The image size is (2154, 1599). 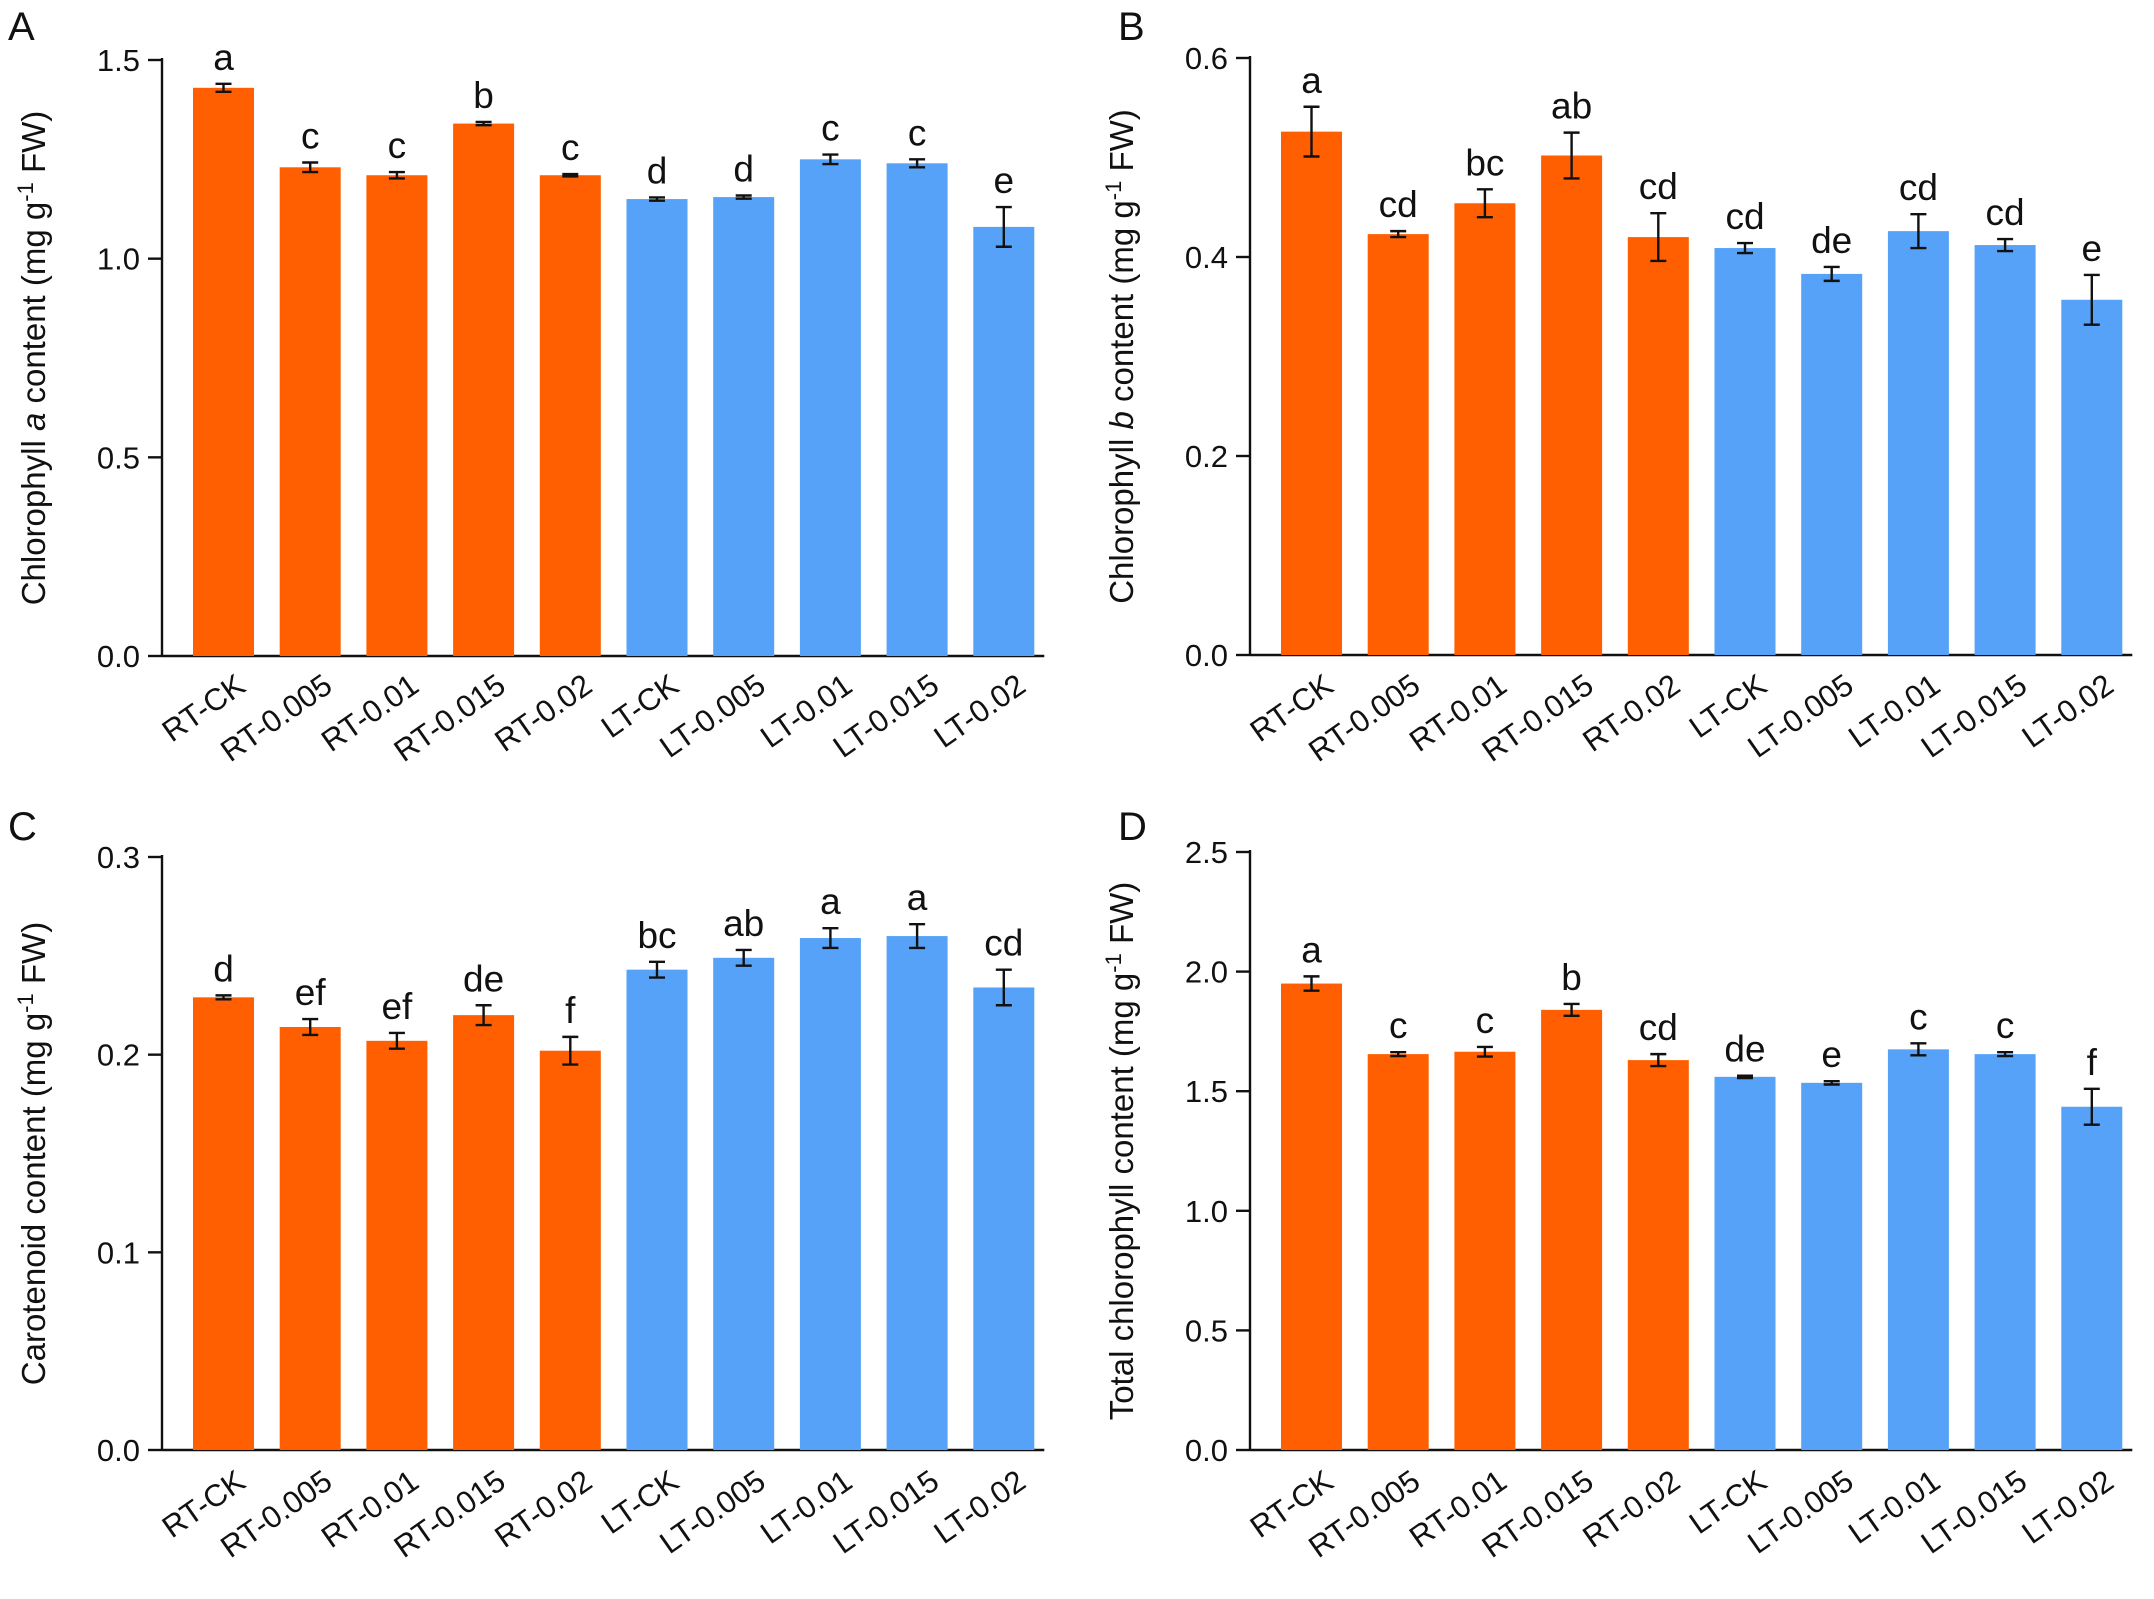 I want to click on panel-d-significance-letter: e, so click(x=1831, y=1054).